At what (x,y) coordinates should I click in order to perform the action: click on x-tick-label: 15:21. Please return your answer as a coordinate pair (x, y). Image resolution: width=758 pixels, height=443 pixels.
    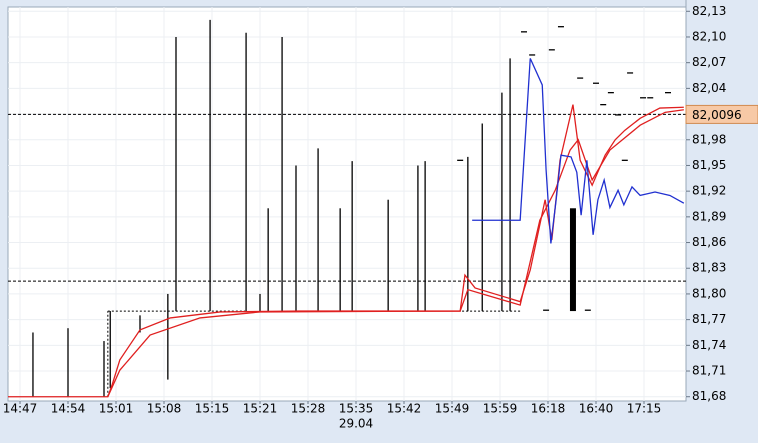
    Looking at the image, I should click on (260, 409).